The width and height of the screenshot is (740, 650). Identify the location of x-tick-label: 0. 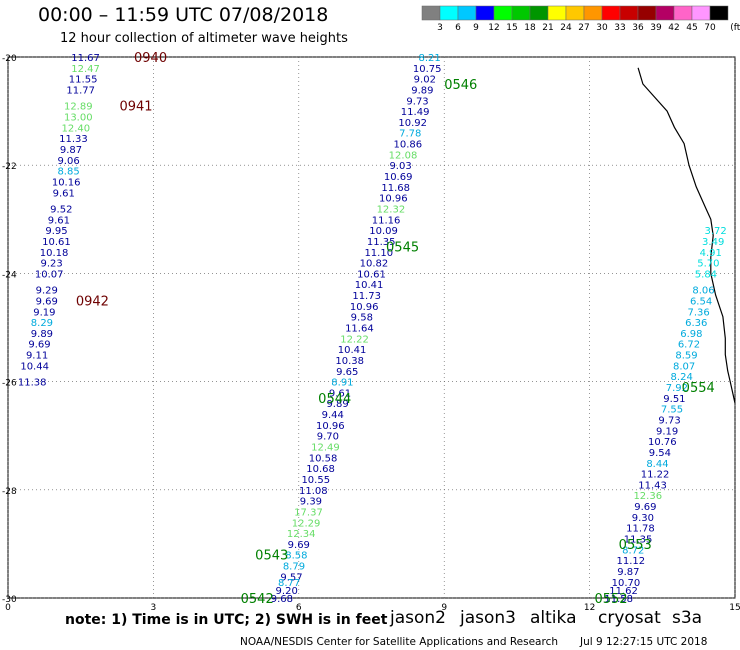
(8, 608).